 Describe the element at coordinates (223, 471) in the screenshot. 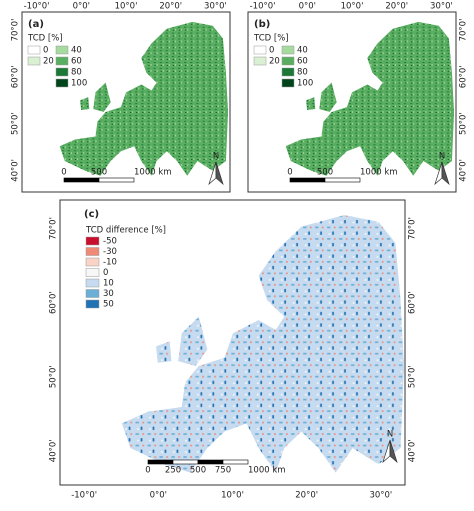

I see `scale-label: 750` at that location.